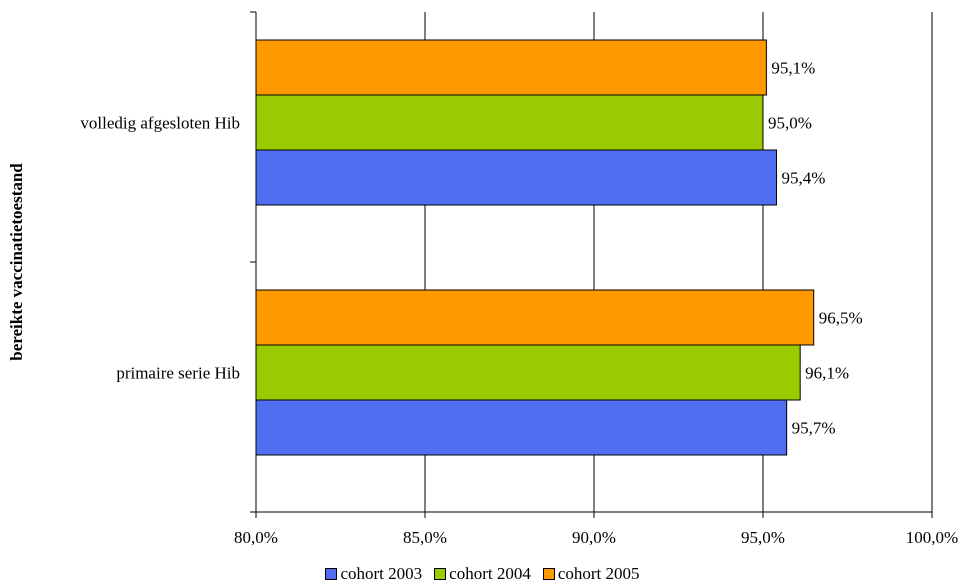 The height and width of the screenshot is (587, 965). What do you see at coordinates (804, 178) in the screenshot?
I see `bar-value-label: 95,4%` at bounding box center [804, 178].